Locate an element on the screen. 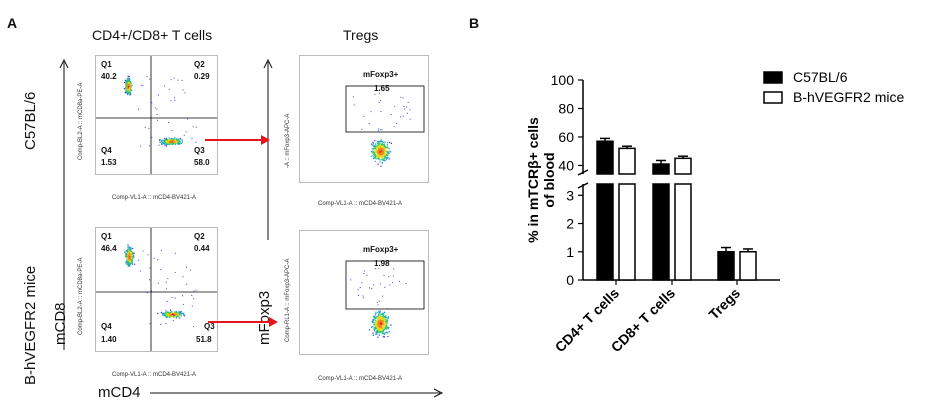 This screenshot has width=939, height=407. q4-label: Q4 is located at coordinates (106, 326).